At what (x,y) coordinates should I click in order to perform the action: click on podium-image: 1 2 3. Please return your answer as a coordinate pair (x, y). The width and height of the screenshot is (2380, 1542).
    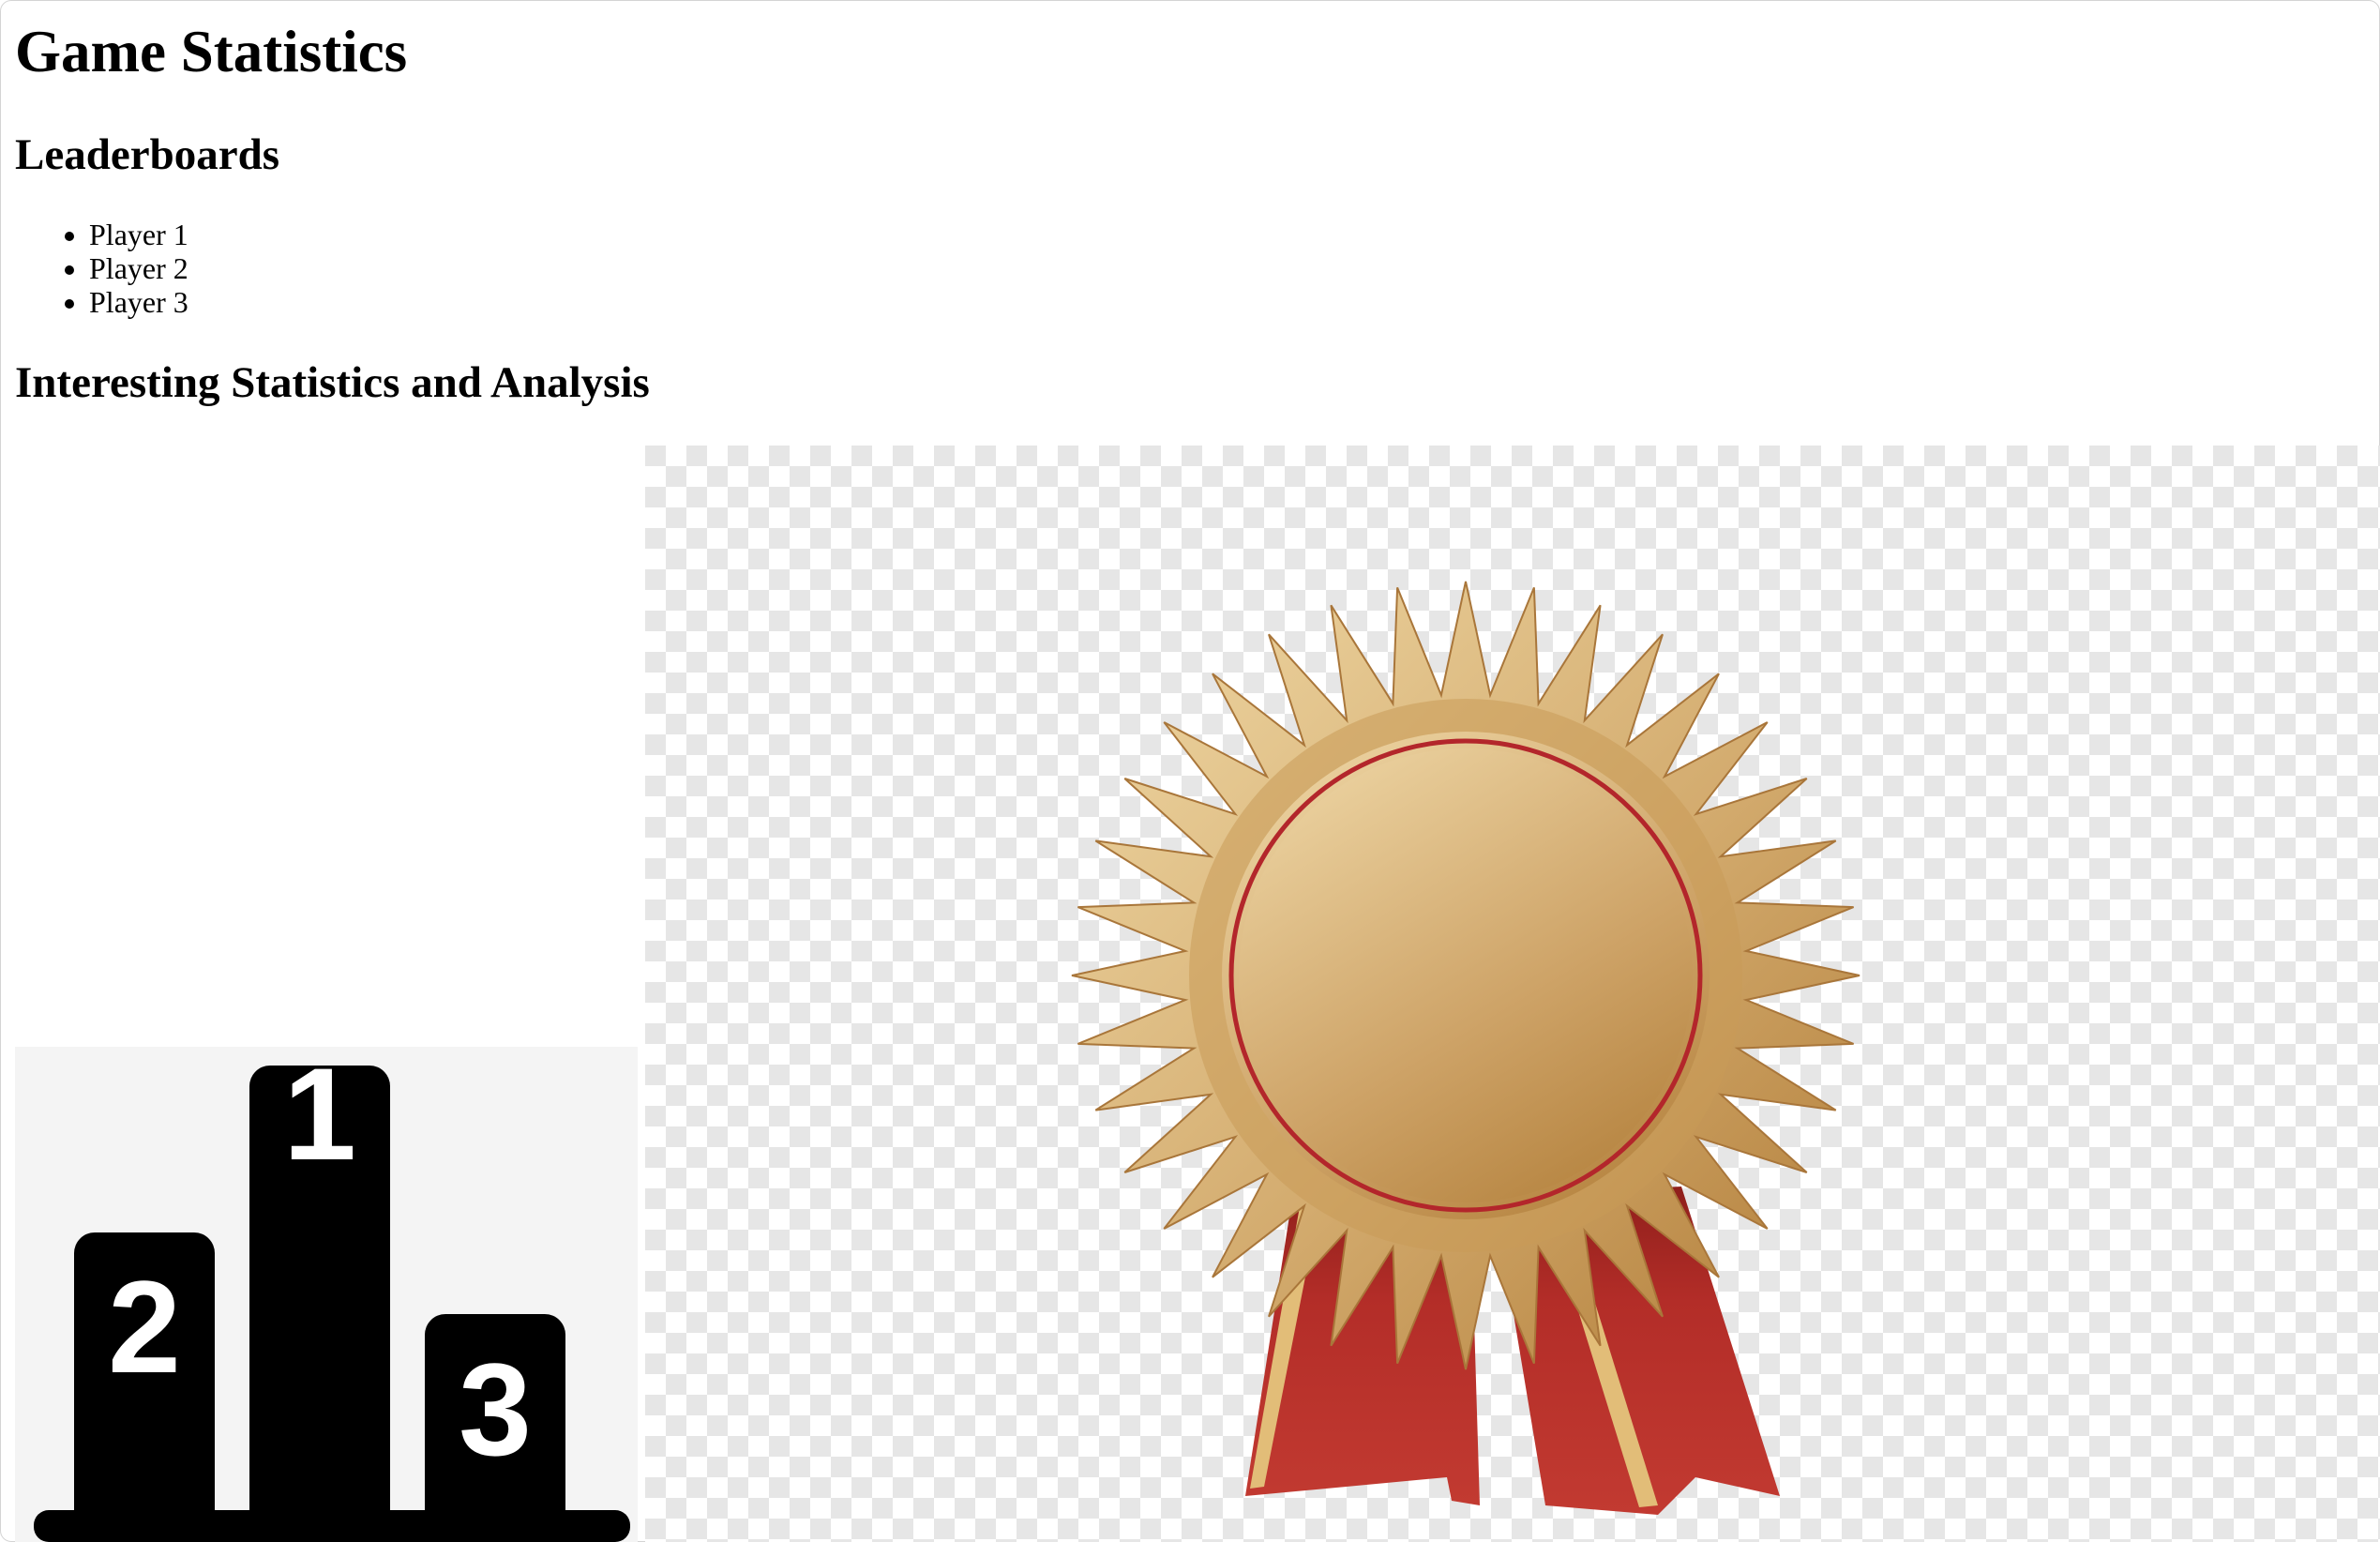
    Looking at the image, I should click on (326, 1294).